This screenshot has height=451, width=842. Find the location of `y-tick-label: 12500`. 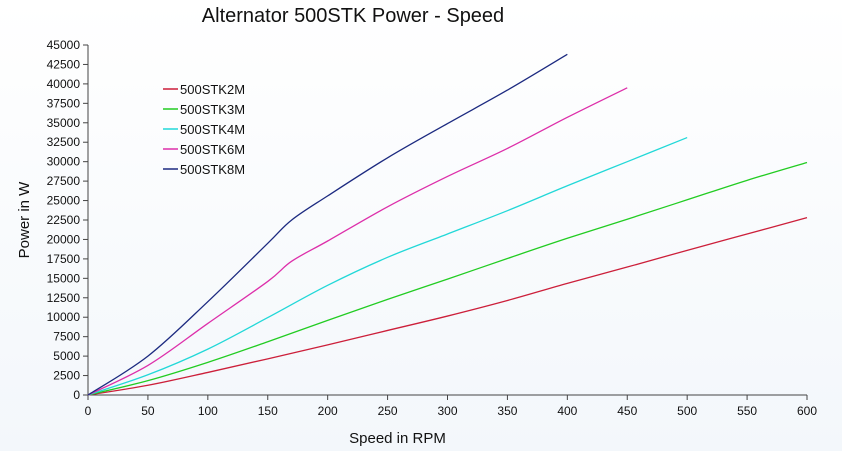

y-tick-label: 12500 is located at coordinates (64, 298).